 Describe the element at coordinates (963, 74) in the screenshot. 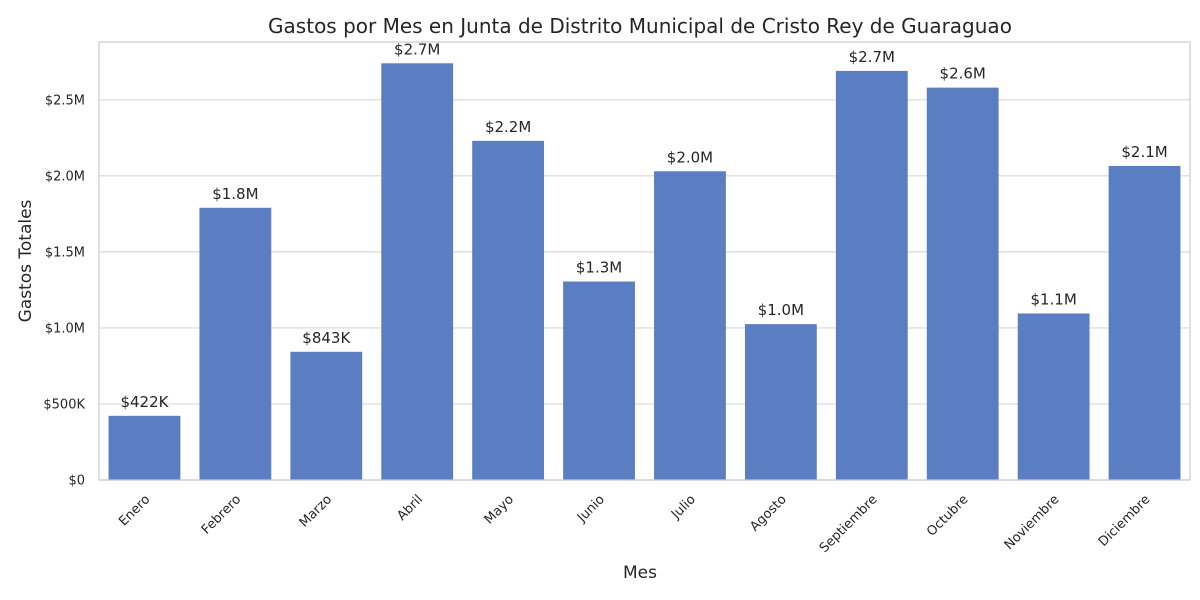

I see `bar-value-label: $2.6M` at that location.